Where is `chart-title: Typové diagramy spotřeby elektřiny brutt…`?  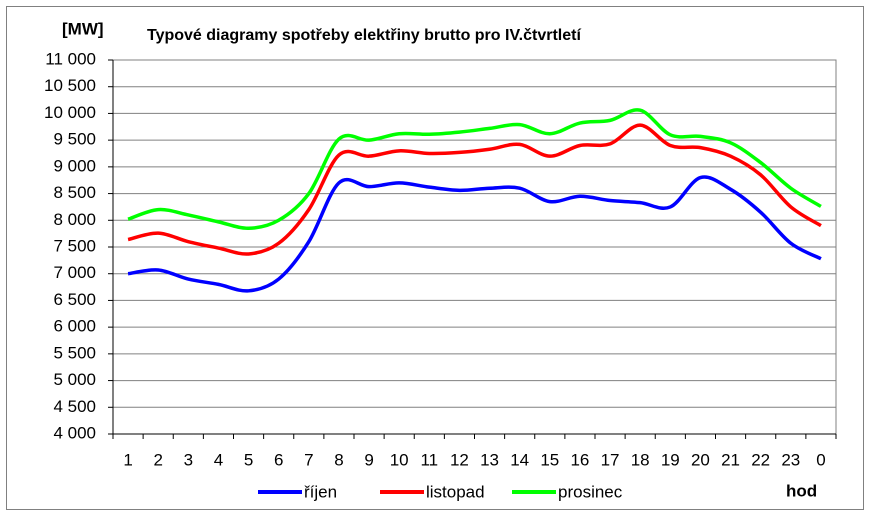
chart-title: Typové diagramy spotřeby elektřiny brutt… is located at coordinates (364, 35).